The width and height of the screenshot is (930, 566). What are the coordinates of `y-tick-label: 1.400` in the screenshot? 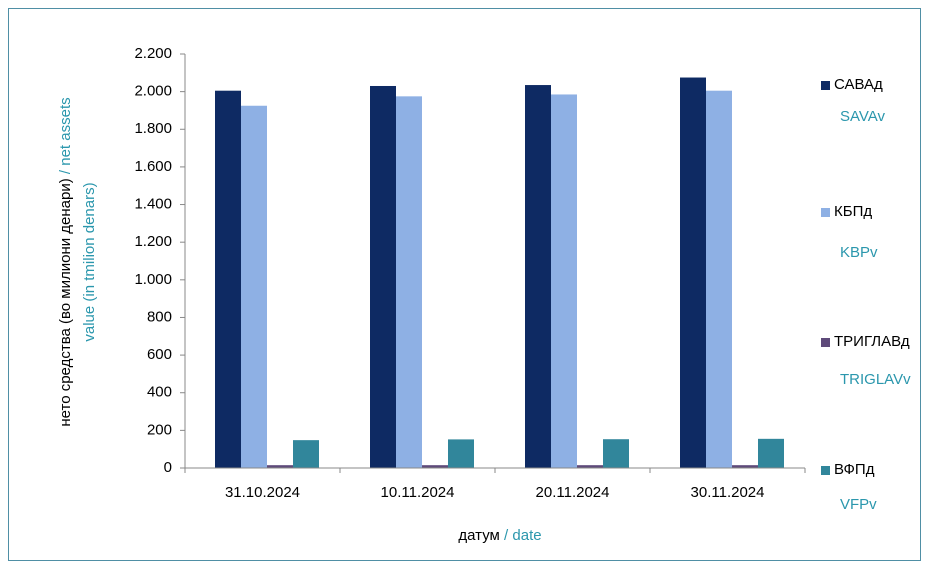 It's located at (153, 204).